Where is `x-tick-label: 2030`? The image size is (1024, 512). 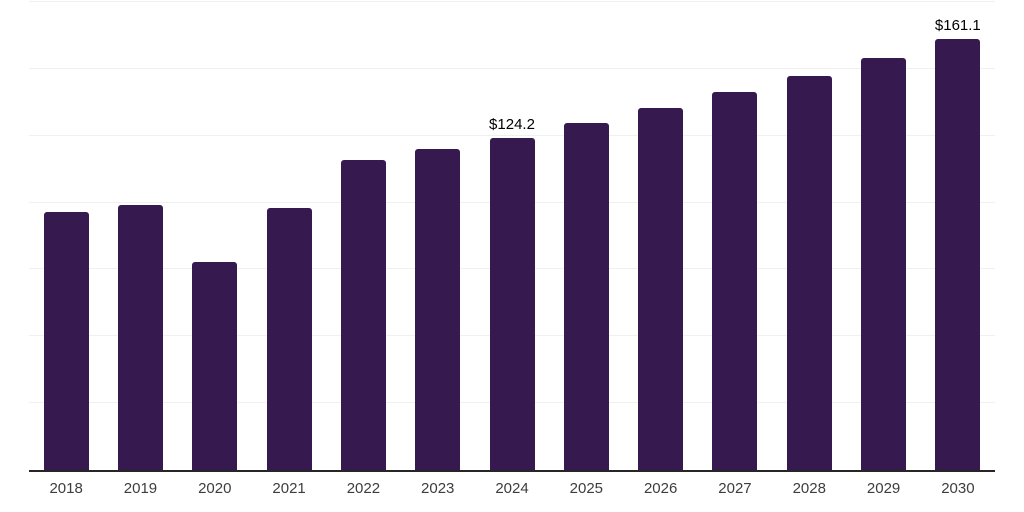
x-tick-label: 2030 is located at coordinates (958, 488).